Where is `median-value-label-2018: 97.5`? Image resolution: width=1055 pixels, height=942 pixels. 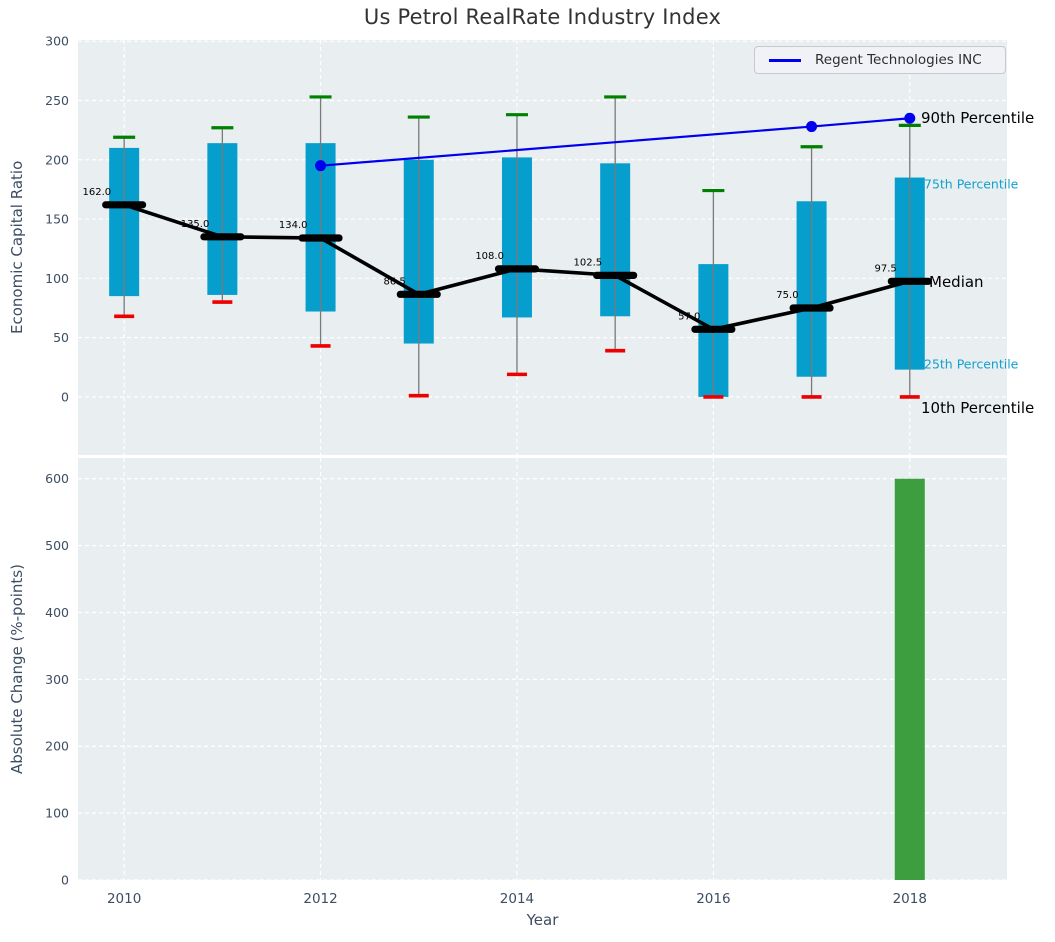 median-value-label-2018: 97.5 is located at coordinates (886, 268).